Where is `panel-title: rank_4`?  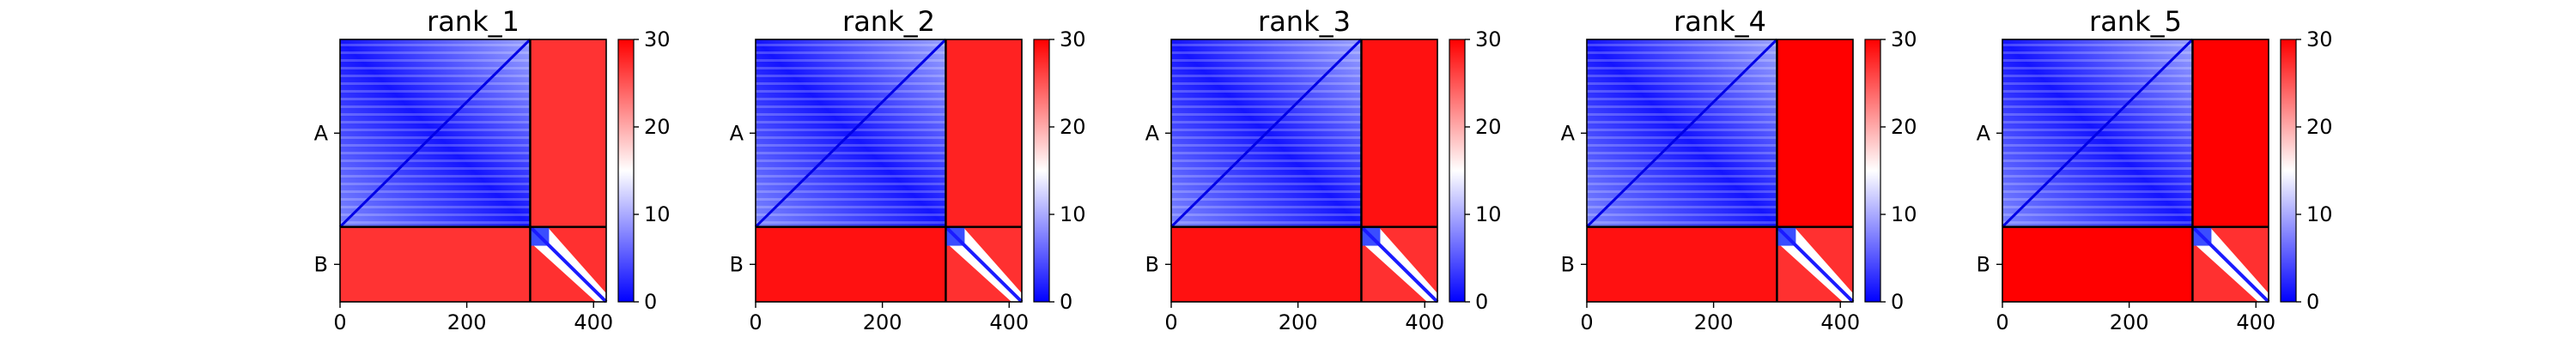 panel-title: rank_4 is located at coordinates (1720, 21).